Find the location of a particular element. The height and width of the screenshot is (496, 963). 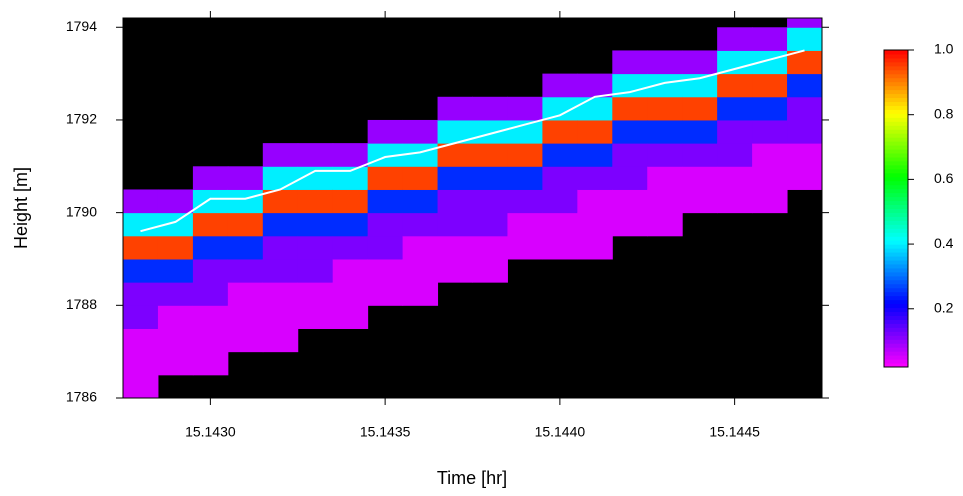

y-axis-label: Height [m] is located at coordinates (21, 208).